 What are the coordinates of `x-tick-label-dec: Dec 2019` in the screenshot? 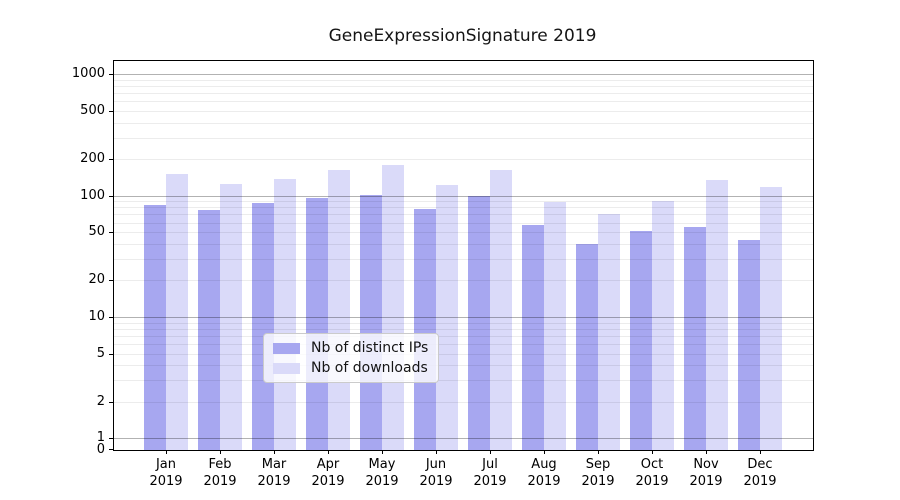 It's located at (760, 473).